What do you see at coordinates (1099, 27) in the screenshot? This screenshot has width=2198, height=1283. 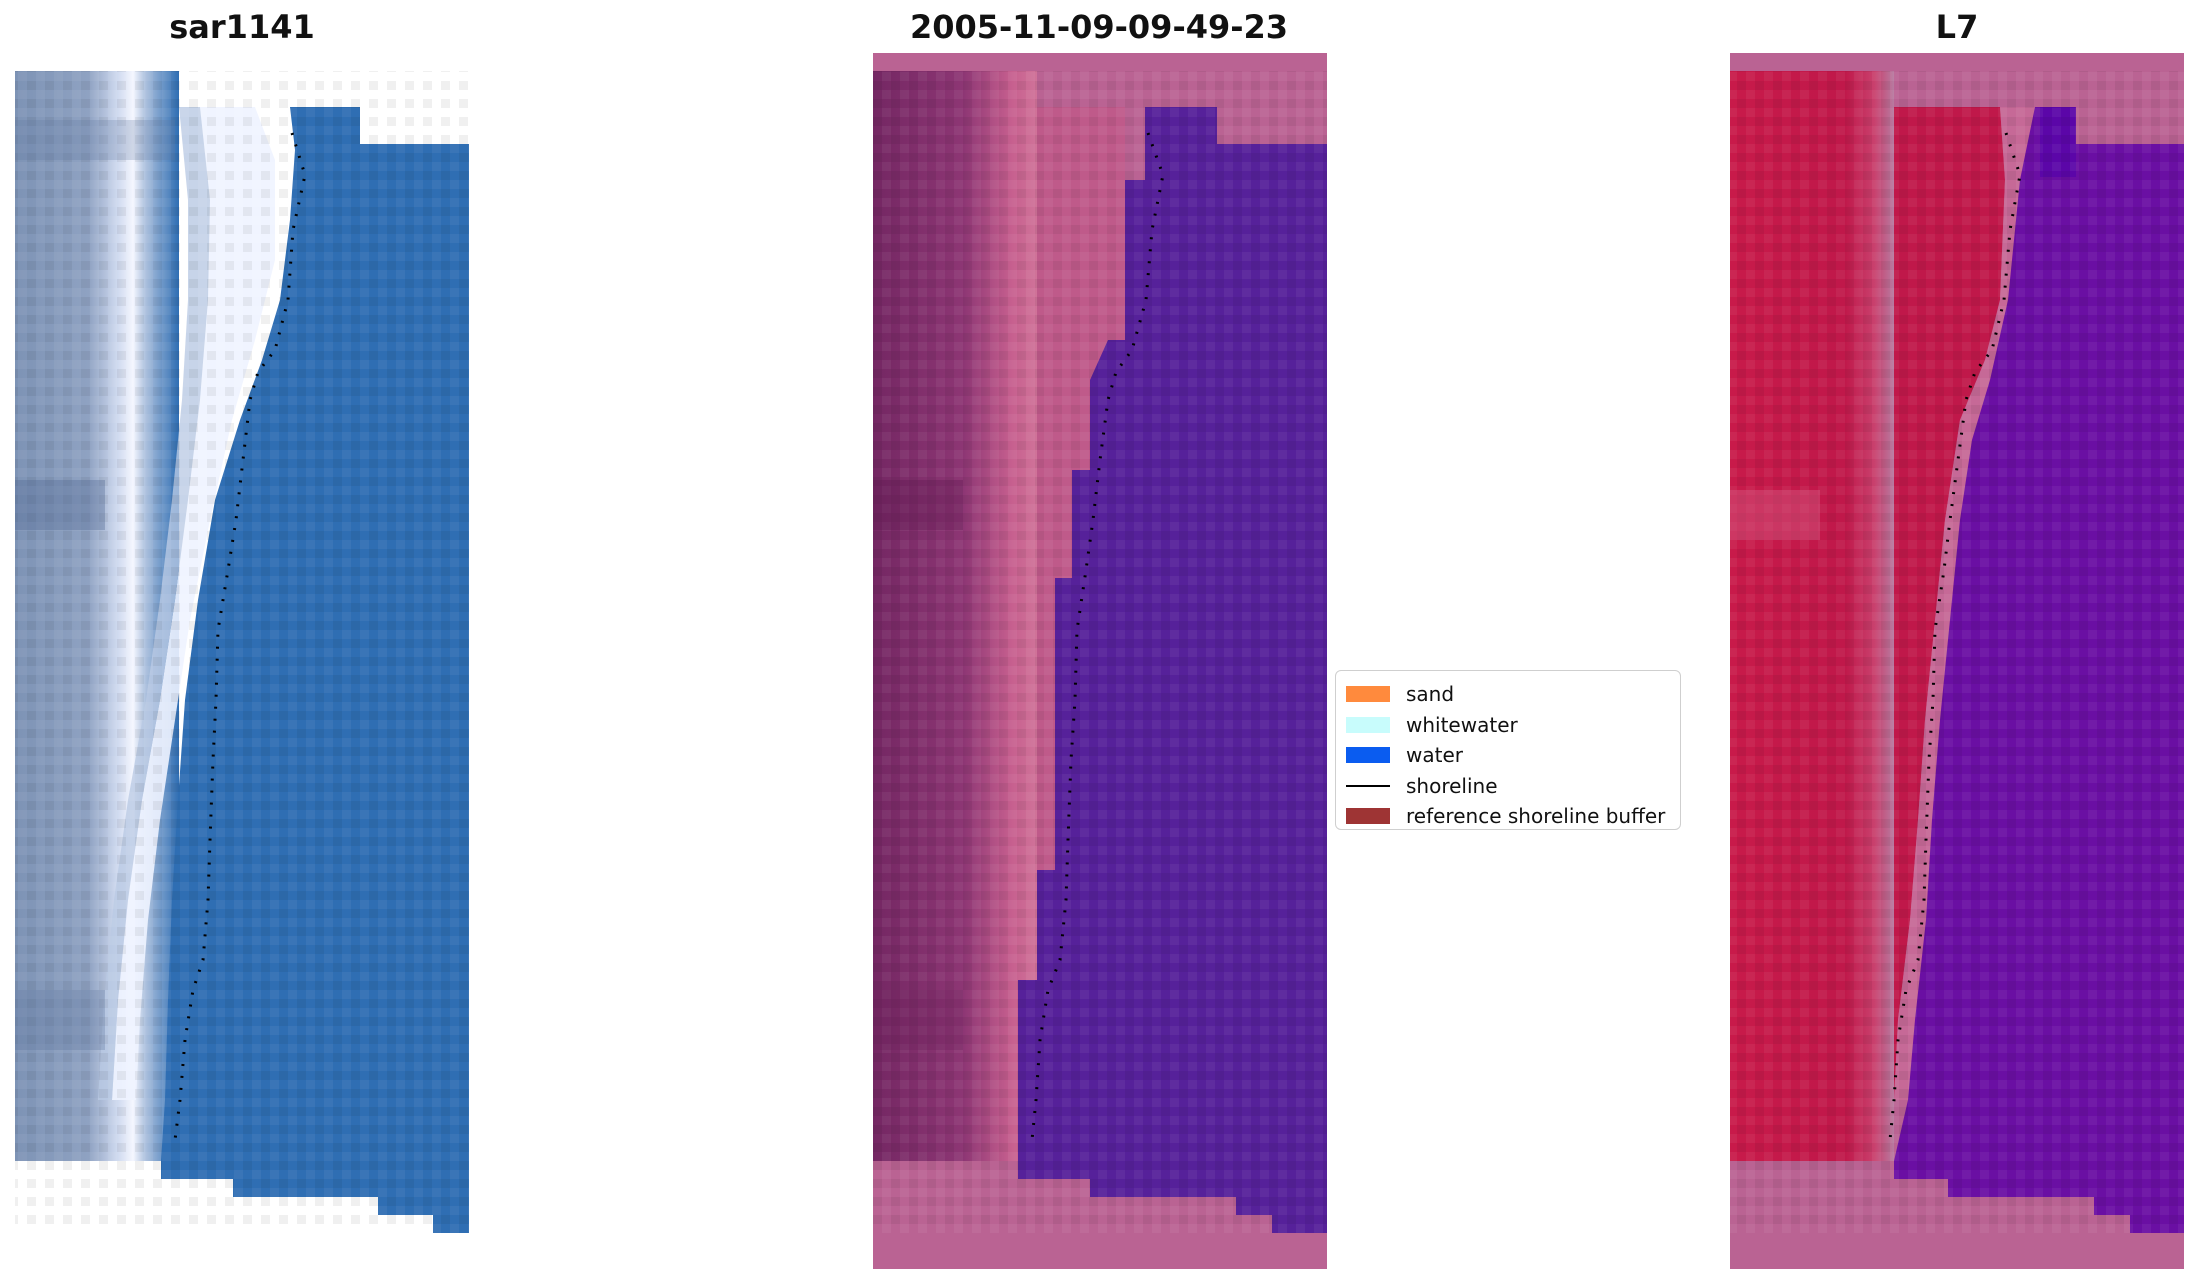 I see `panel-title-date: 2005-11-09-09-49-23` at bounding box center [1099, 27].